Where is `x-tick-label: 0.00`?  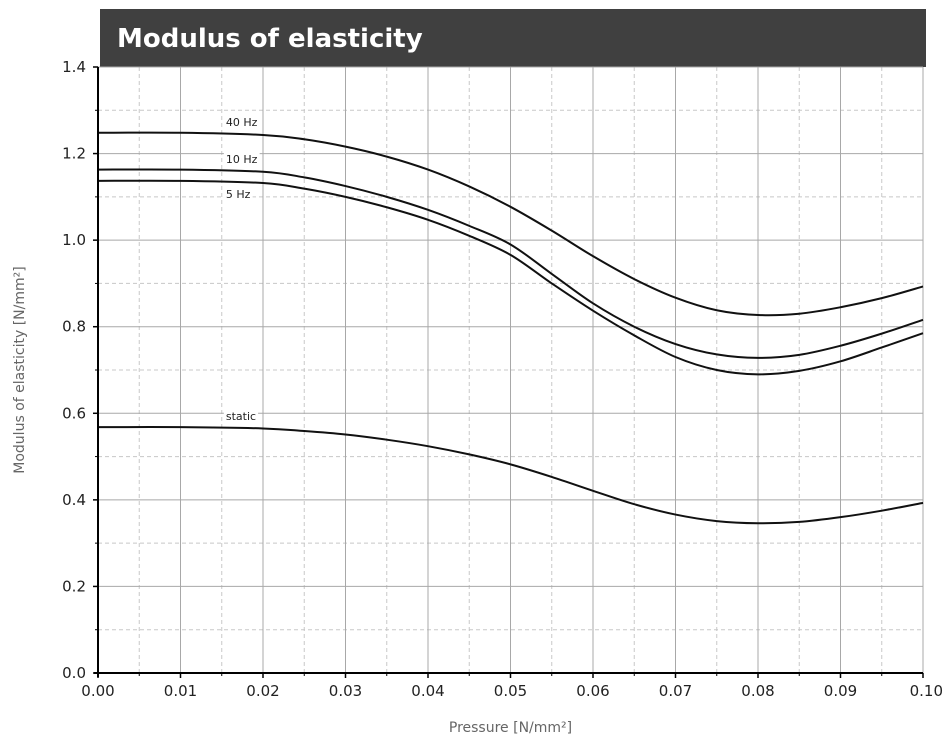 x-tick-label: 0.00 is located at coordinates (97, 691).